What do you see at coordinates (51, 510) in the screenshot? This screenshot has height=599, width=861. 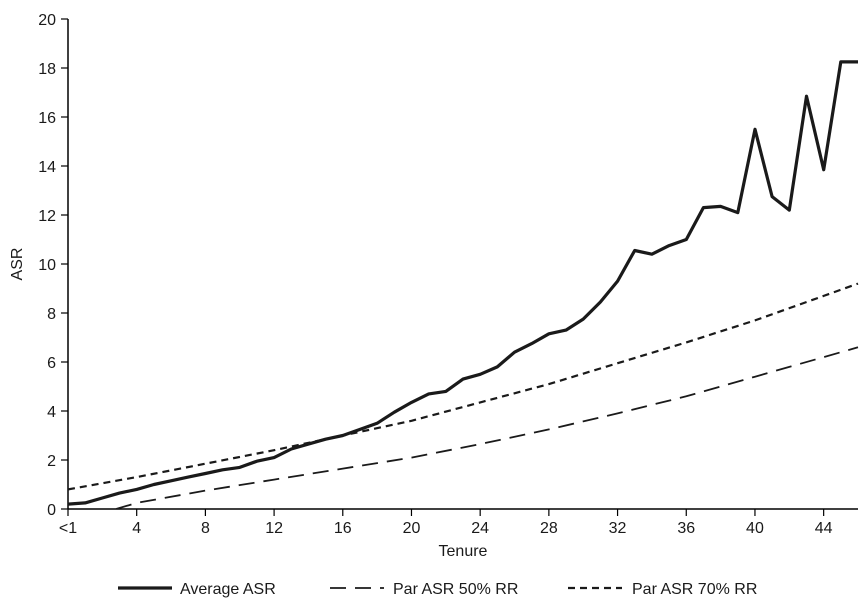 I see `y-tick-label-0: 0` at bounding box center [51, 510].